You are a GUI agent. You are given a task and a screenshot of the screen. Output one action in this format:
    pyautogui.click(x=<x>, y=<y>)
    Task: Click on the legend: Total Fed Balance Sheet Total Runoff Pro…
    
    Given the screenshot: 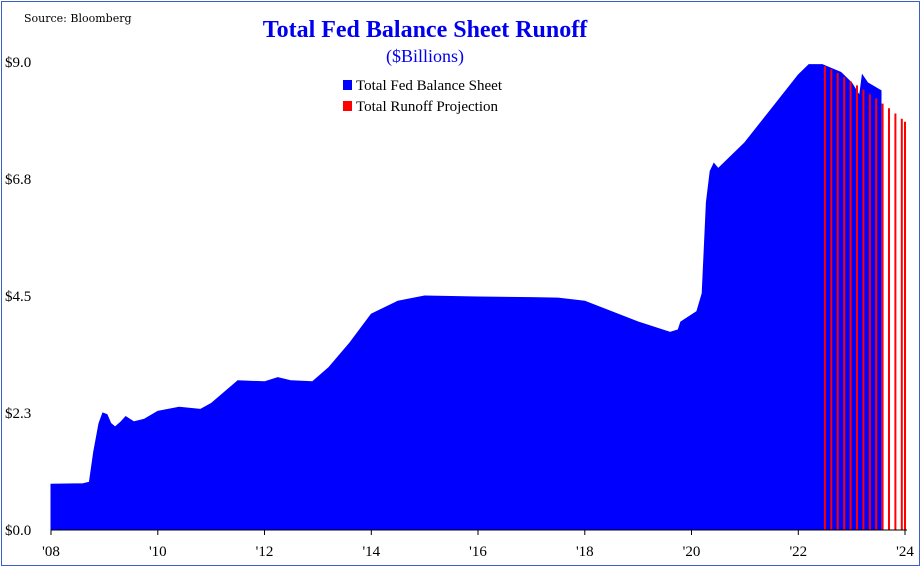 What is the action you would take?
    pyautogui.click(x=423, y=96)
    